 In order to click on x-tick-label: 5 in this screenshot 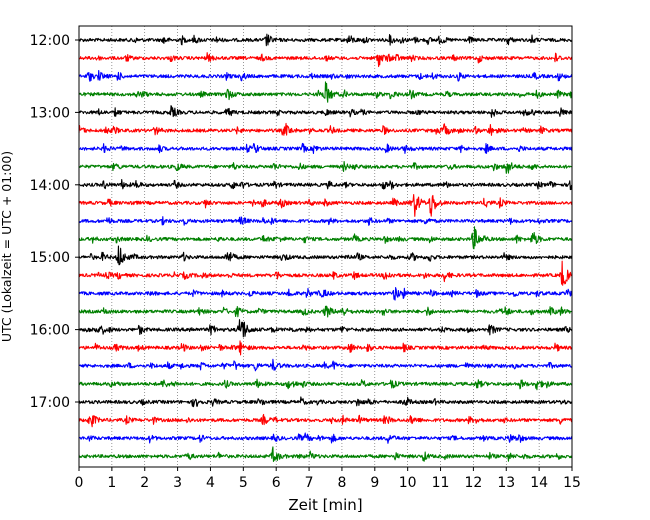, I will do `click(243, 483)`.